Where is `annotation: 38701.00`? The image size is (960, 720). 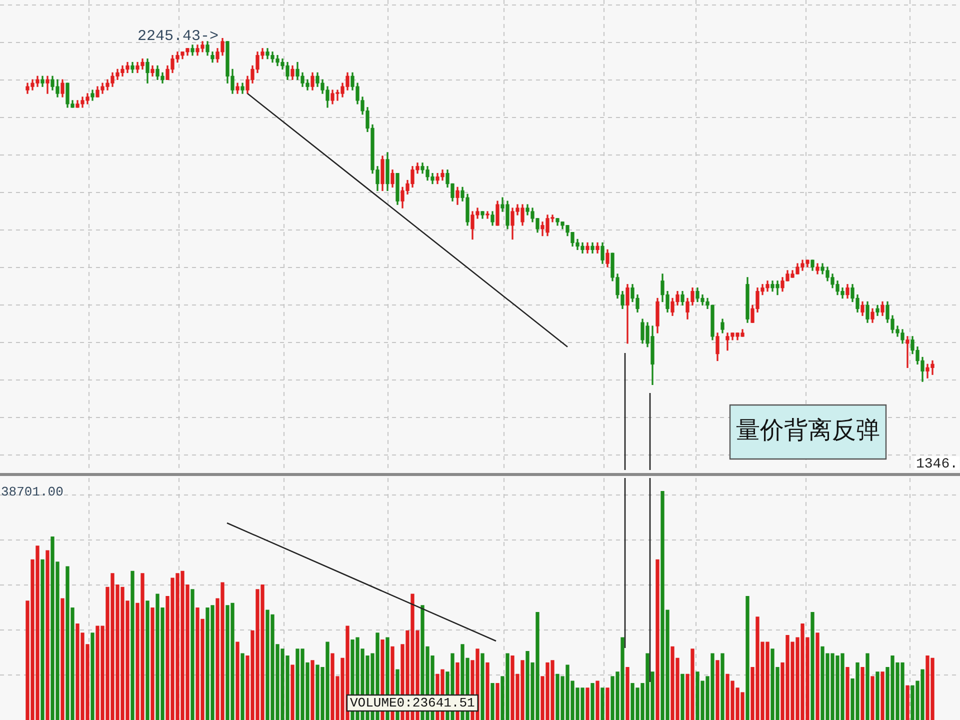
annotation: 38701.00 is located at coordinates (32, 492).